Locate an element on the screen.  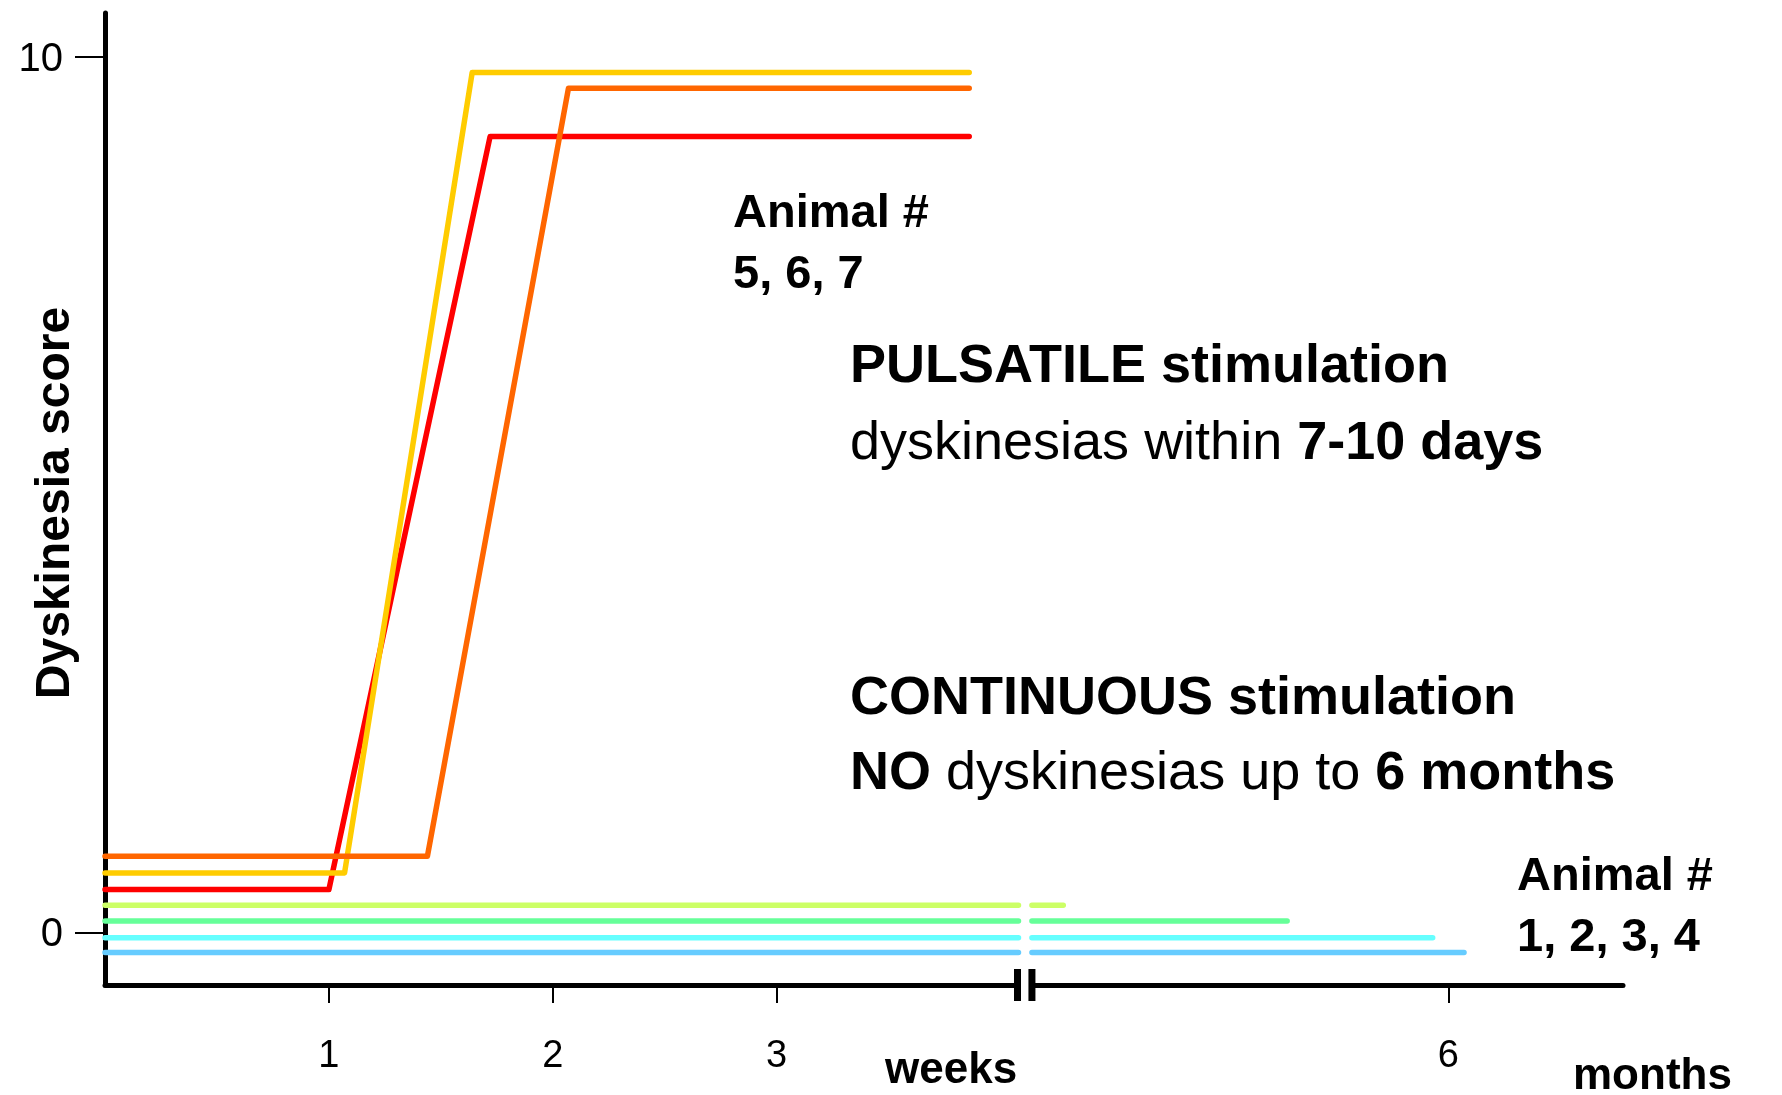
y-tick-label: 0 is located at coordinates (51, 932).